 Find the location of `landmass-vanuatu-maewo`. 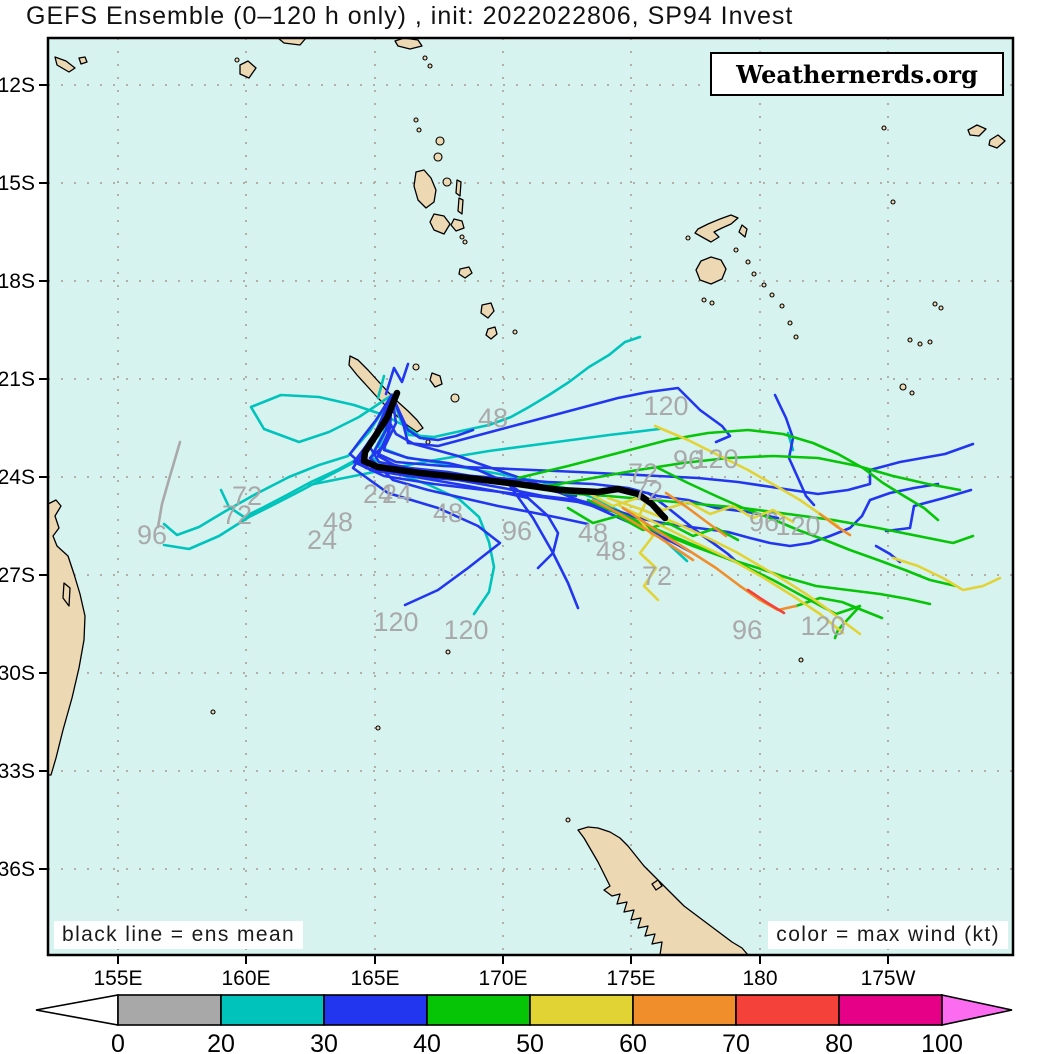

landmass-vanuatu-maewo is located at coordinates (458, 188).